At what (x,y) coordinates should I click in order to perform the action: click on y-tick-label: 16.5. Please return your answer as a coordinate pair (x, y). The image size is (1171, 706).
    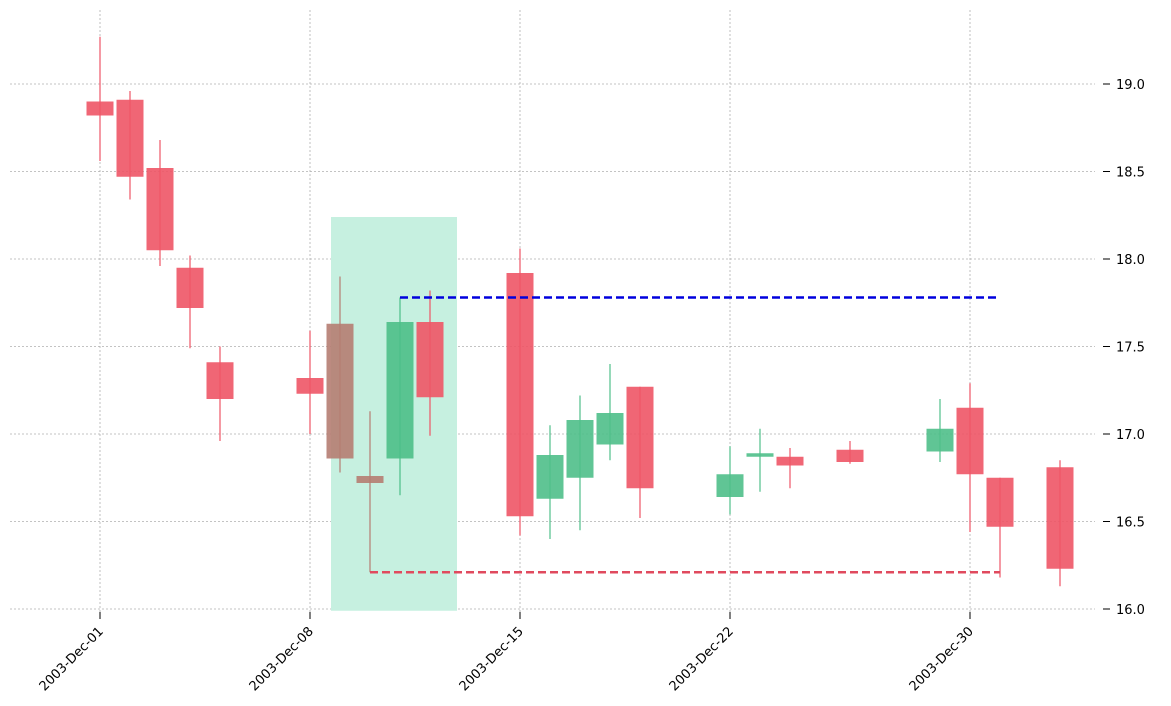
    Looking at the image, I should click on (1130, 523).